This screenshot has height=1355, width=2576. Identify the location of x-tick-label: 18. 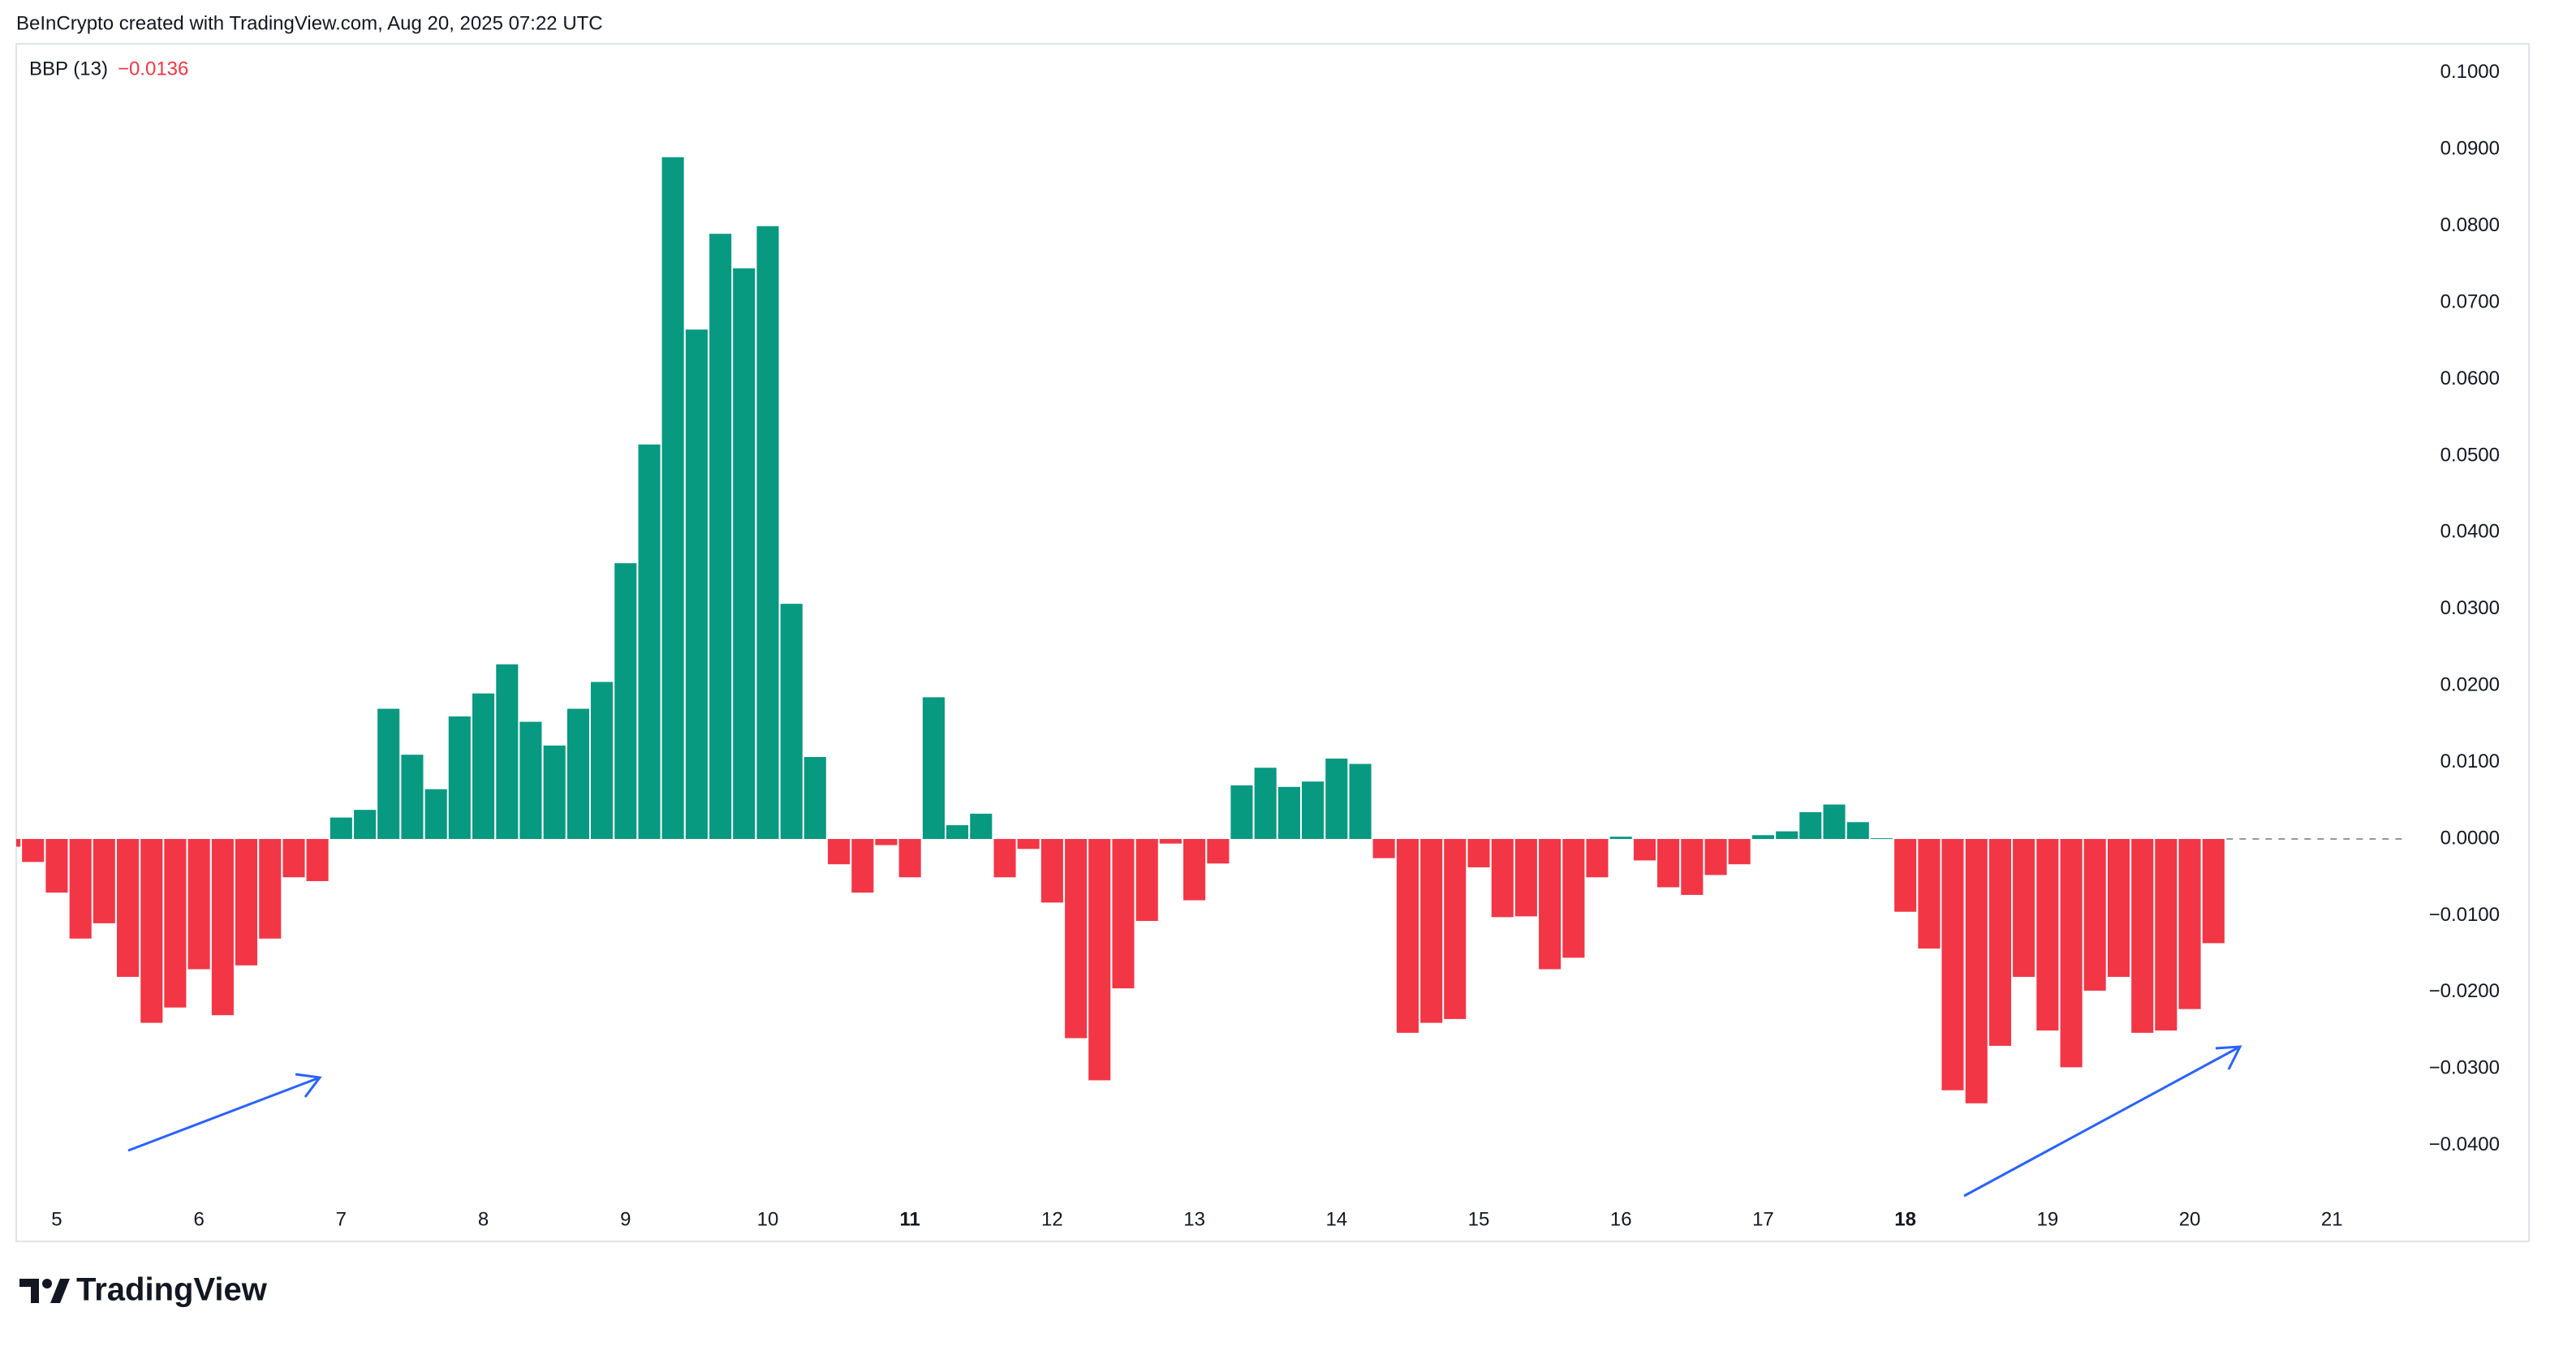
(1905, 1219).